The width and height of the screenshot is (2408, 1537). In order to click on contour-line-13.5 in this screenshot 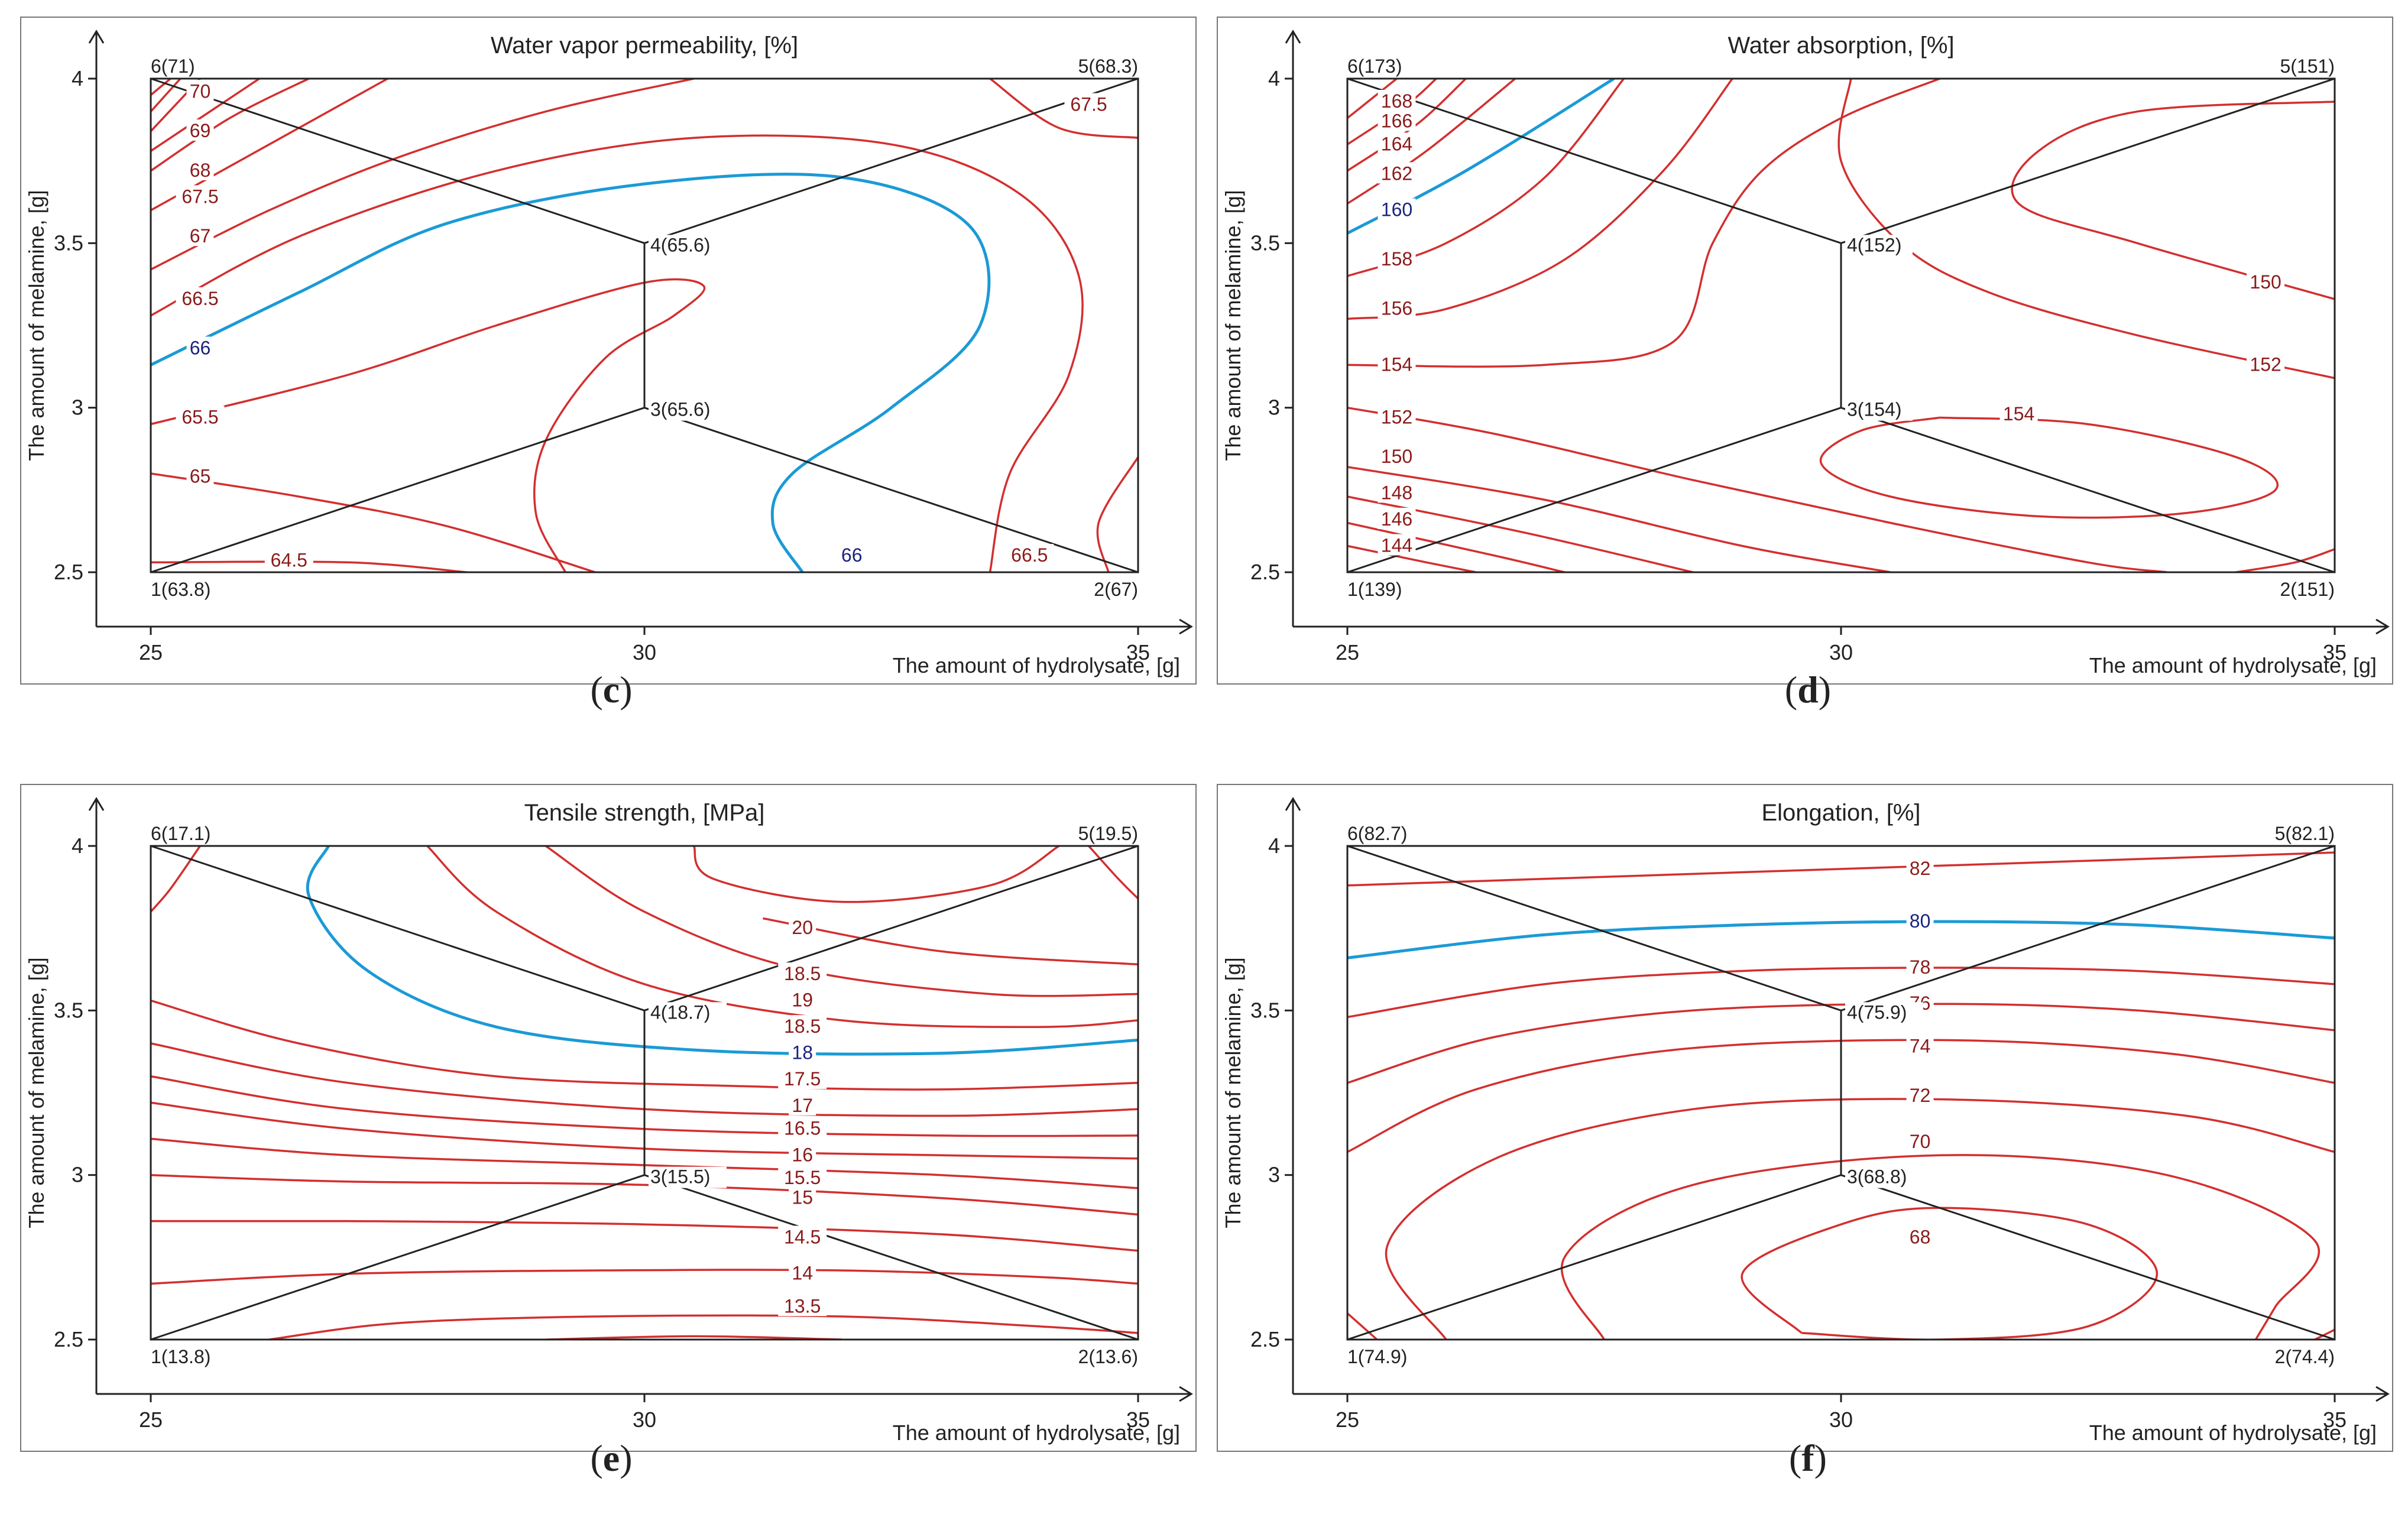, I will do `click(703, 1327)`.